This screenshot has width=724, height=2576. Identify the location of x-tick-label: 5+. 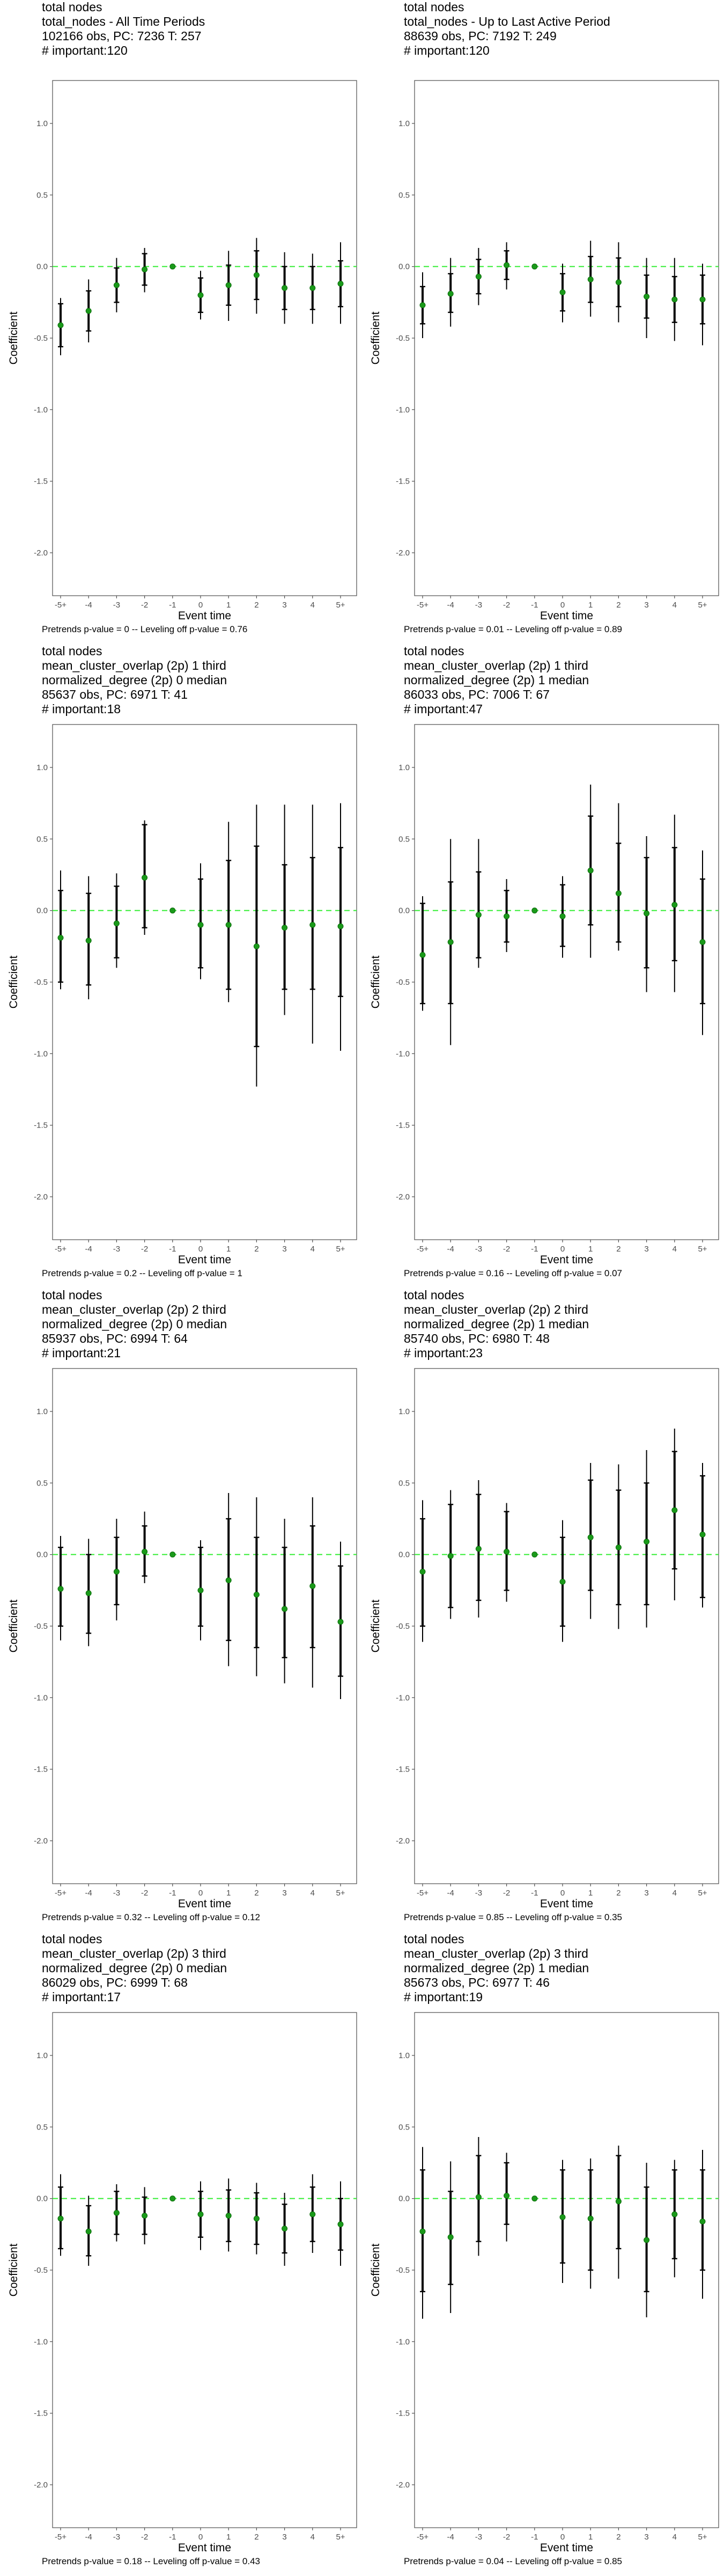
(702, 2537).